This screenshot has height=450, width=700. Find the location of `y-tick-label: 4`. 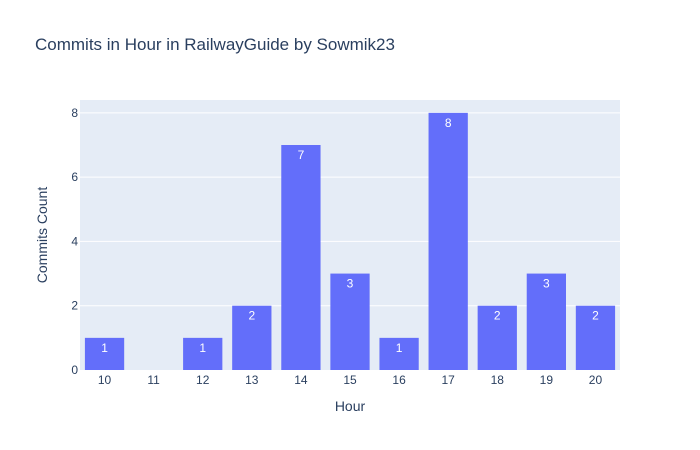

y-tick-label: 4 is located at coordinates (74, 241).